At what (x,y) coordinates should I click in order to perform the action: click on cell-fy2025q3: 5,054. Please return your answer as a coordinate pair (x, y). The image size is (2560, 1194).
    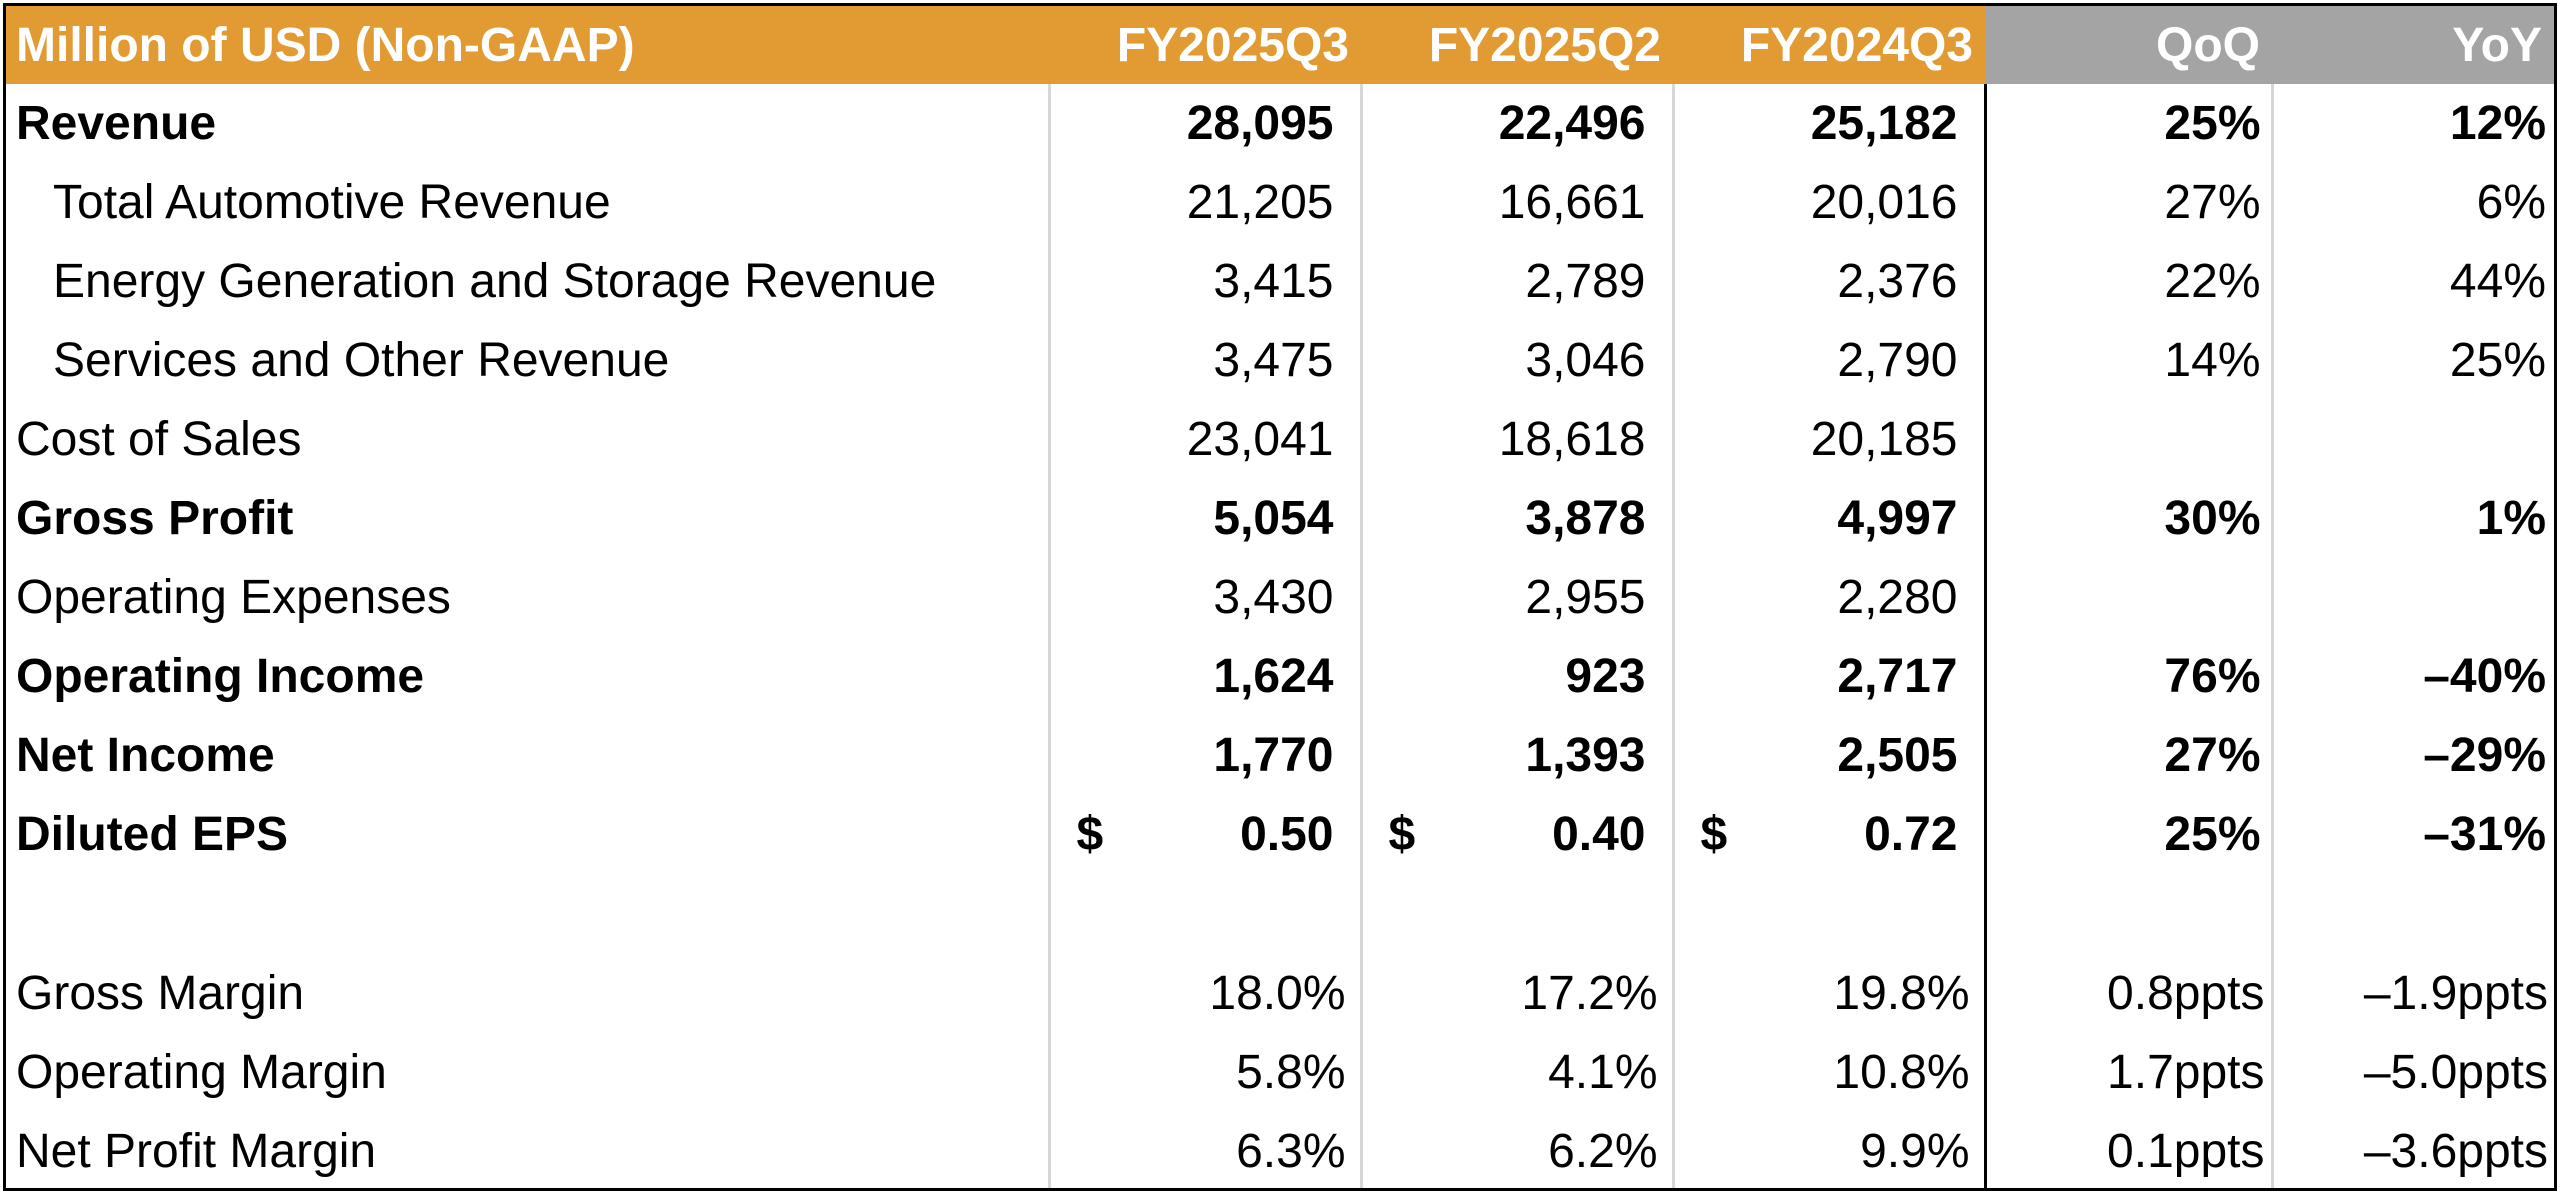
    Looking at the image, I should click on (1204, 518).